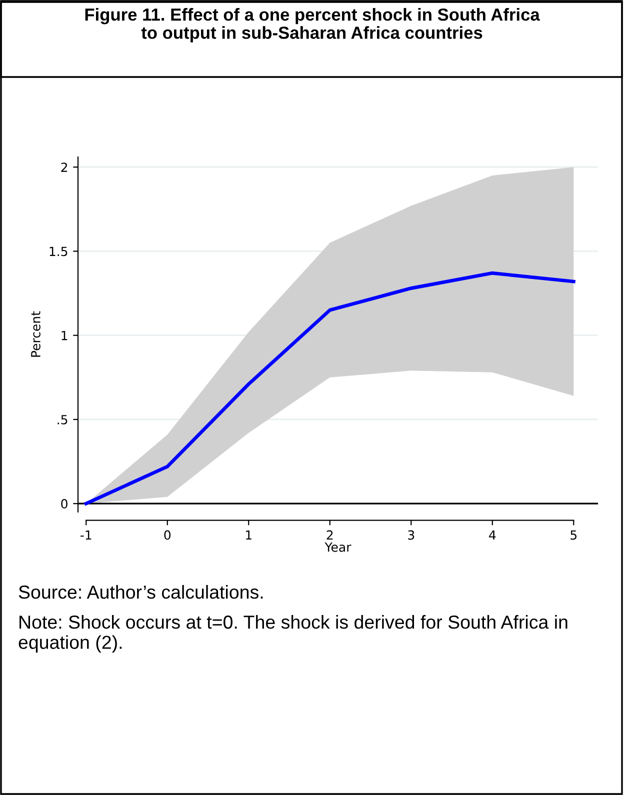 The height and width of the screenshot is (795, 624). Describe the element at coordinates (86, 535) in the screenshot. I see `x-tick-label: -1` at that location.